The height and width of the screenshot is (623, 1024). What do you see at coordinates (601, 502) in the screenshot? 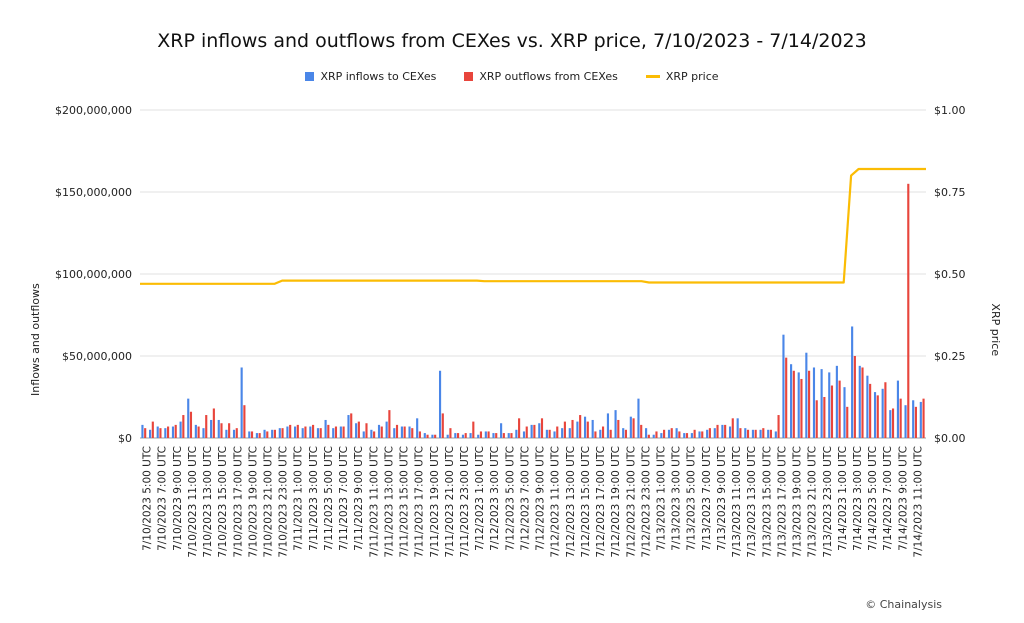
I see `x-tick-label: 7/12/2023 17:00 UTC` at bounding box center [601, 502].